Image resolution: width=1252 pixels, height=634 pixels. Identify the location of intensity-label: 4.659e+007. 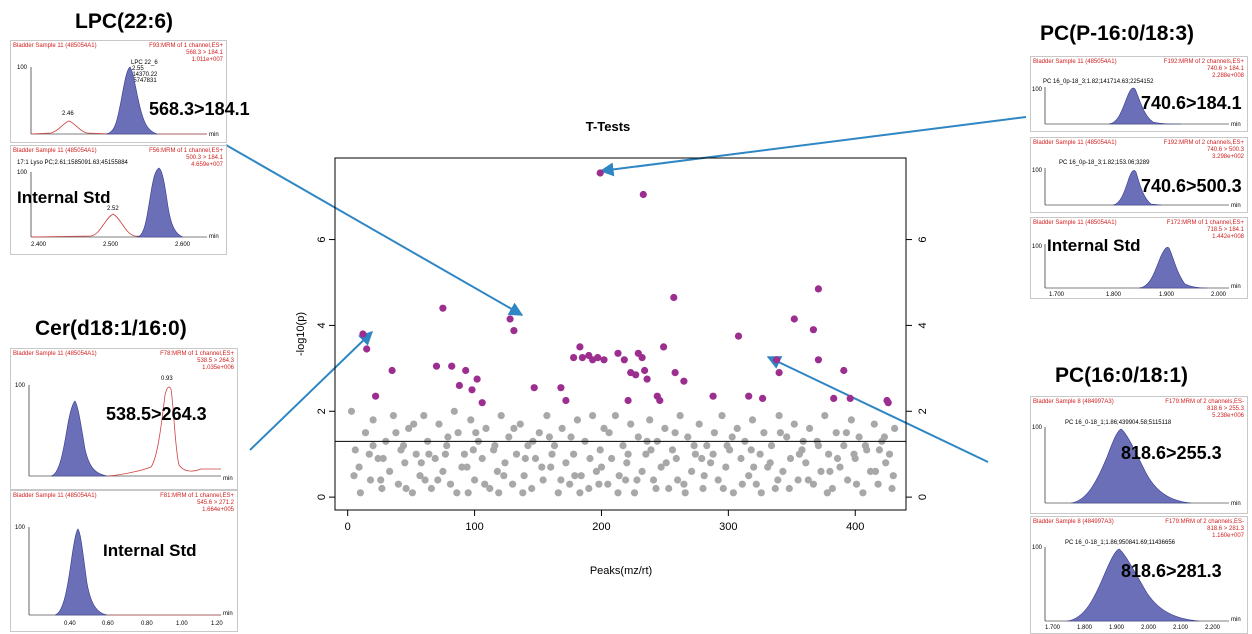
(207, 165).